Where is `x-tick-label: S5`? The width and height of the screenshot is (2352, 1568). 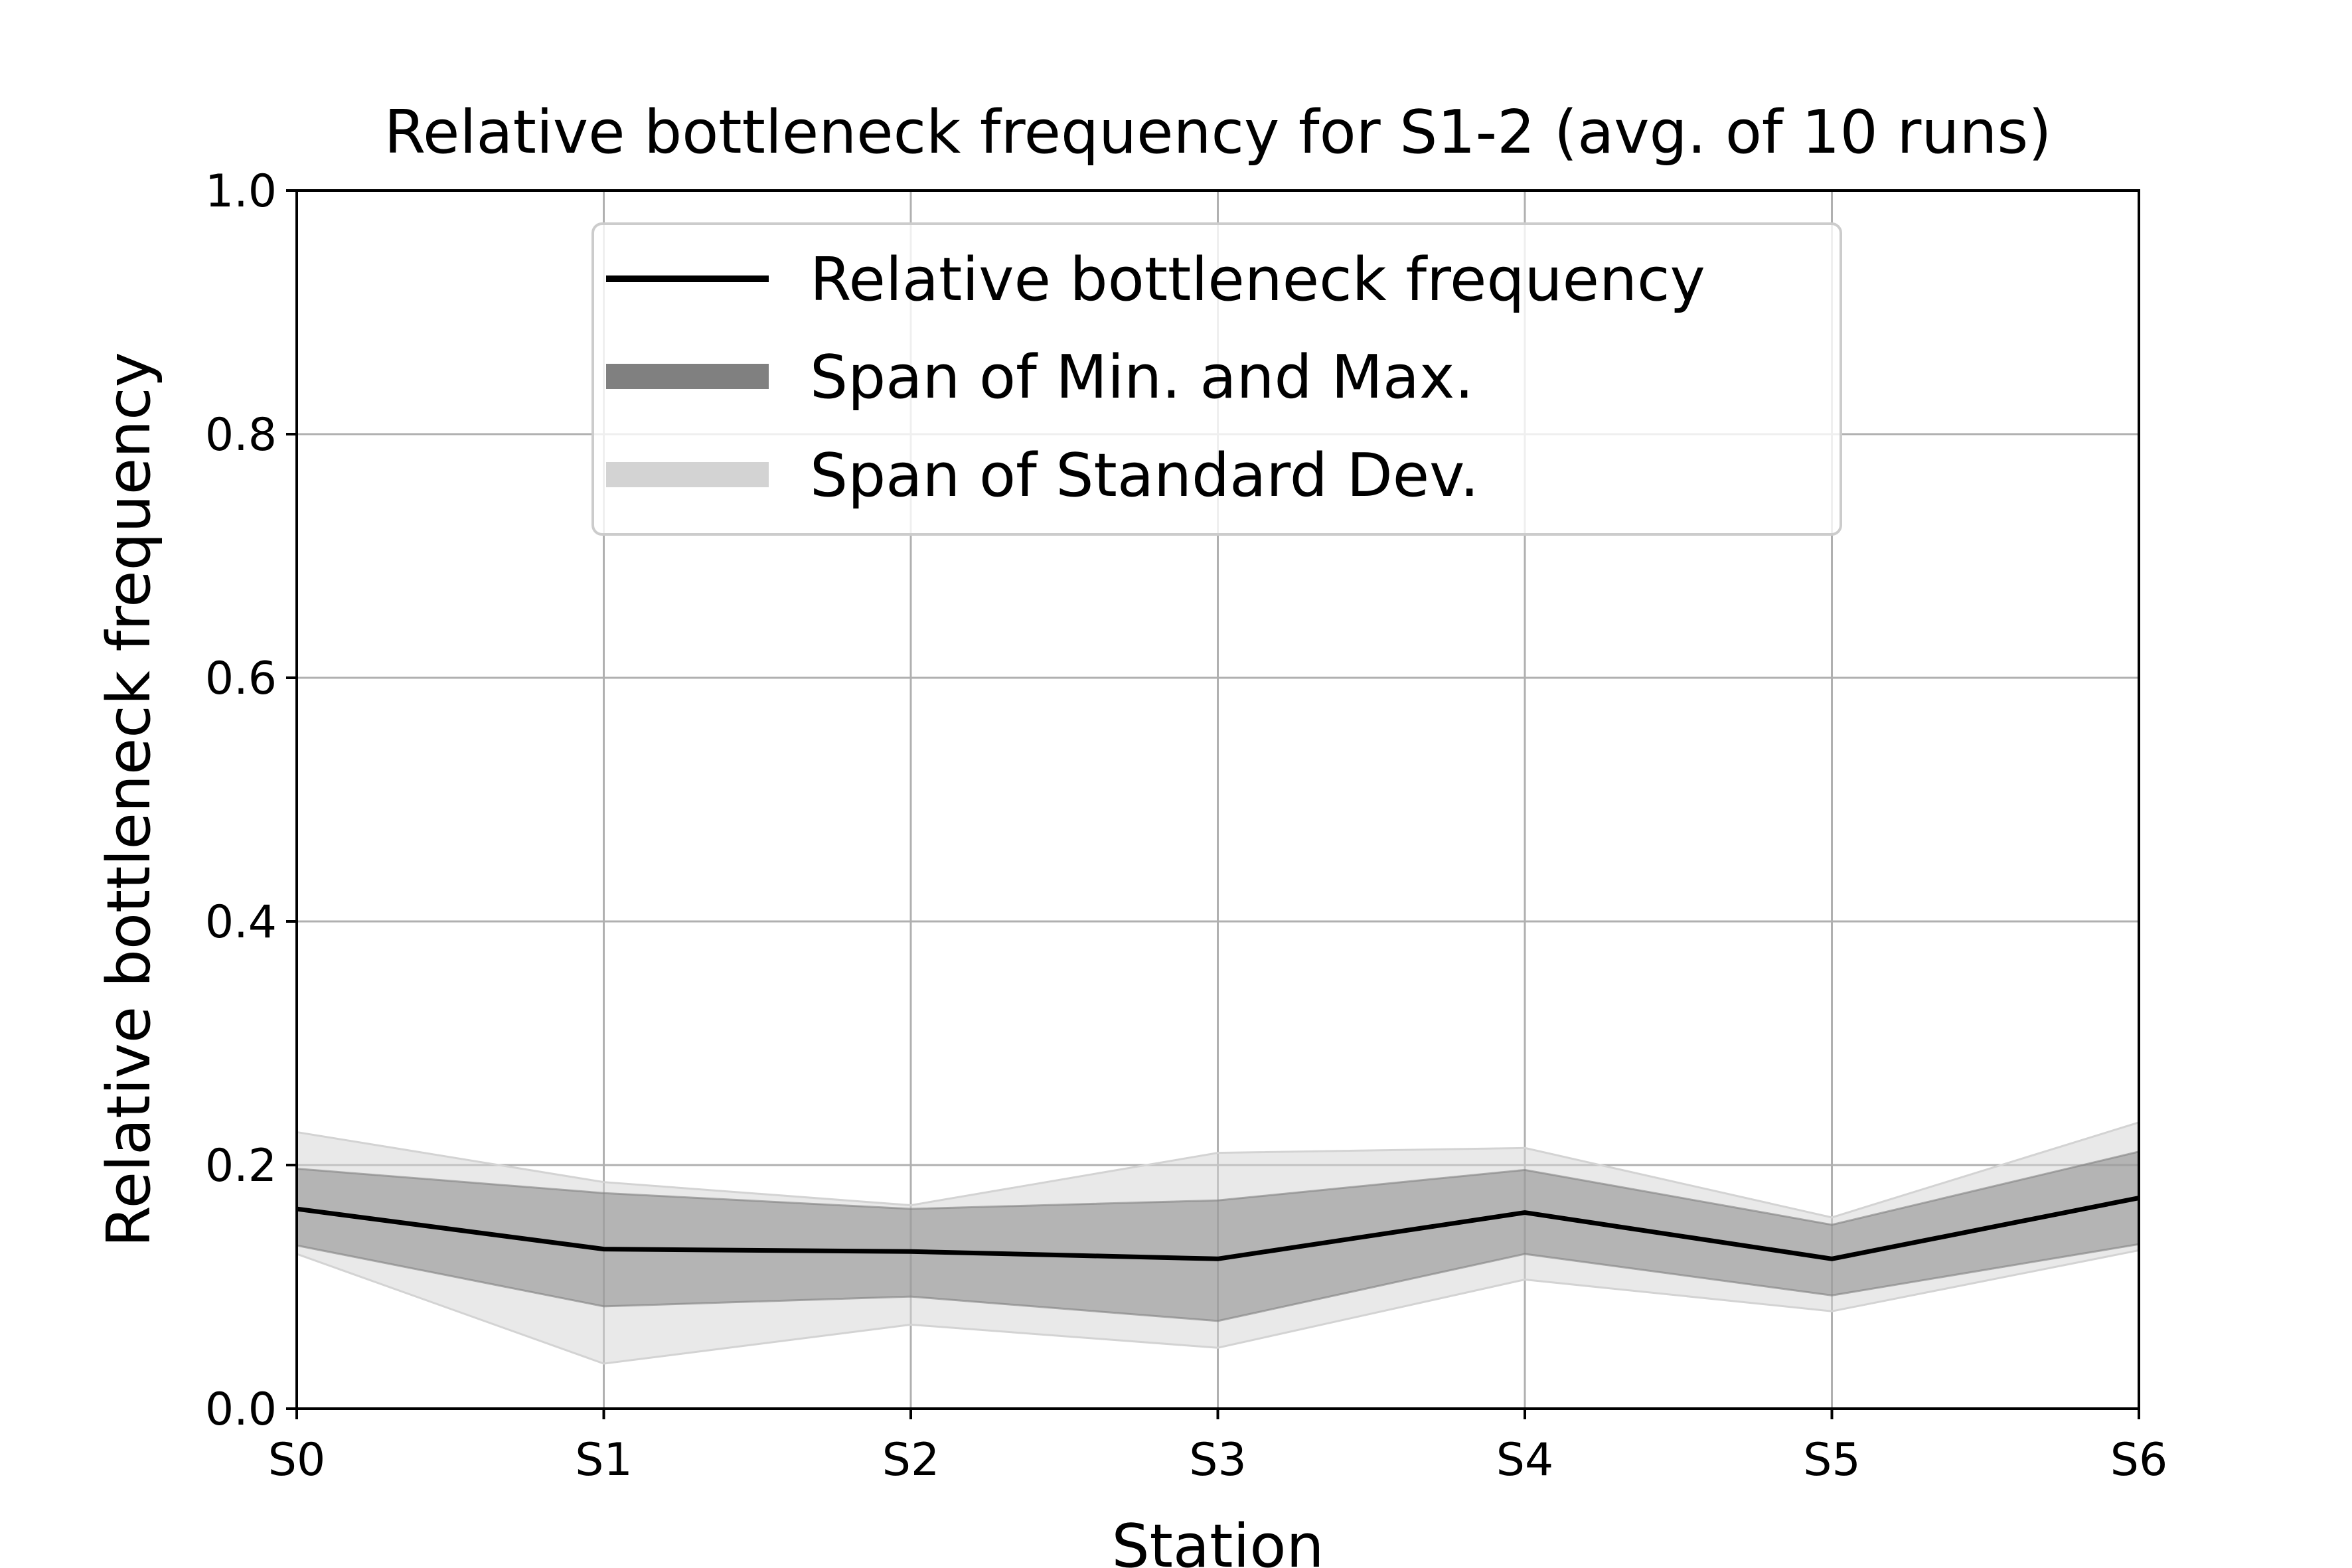
x-tick-label: S5 is located at coordinates (1831, 1460).